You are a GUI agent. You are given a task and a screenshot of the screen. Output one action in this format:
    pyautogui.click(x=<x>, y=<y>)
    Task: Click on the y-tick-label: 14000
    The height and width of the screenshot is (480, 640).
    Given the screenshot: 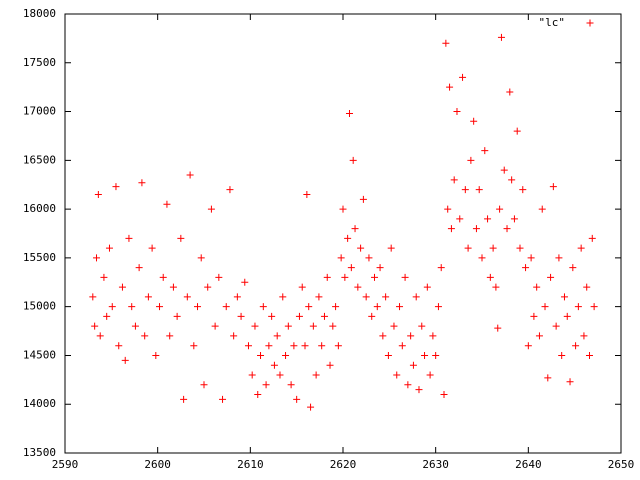 What is the action you would take?
    pyautogui.click(x=39, y=403)
    